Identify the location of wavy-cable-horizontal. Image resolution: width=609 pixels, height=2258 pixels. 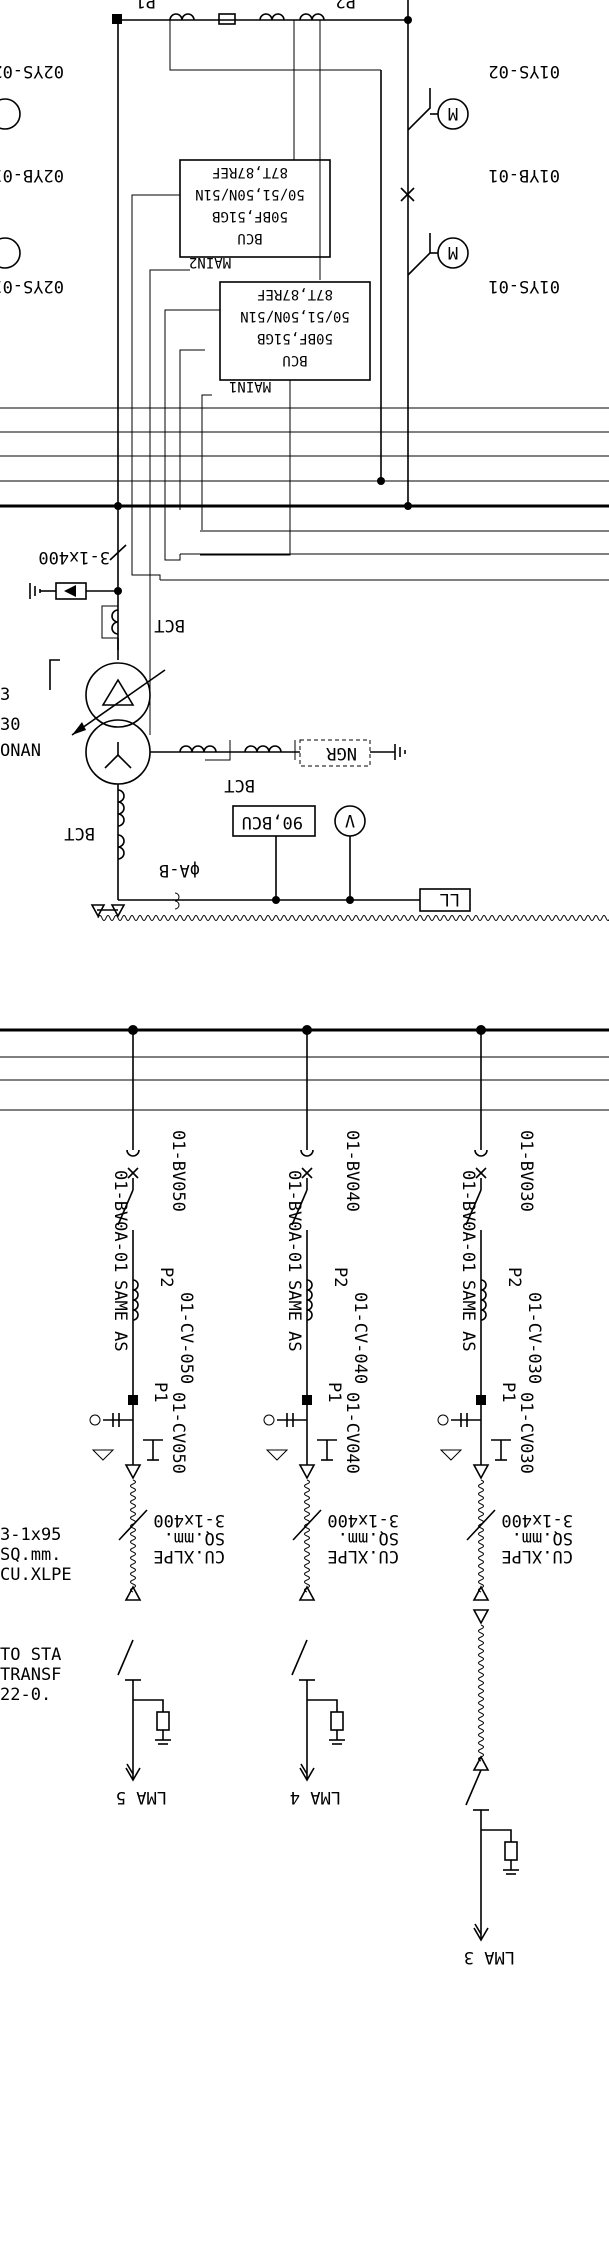
(349, 912).